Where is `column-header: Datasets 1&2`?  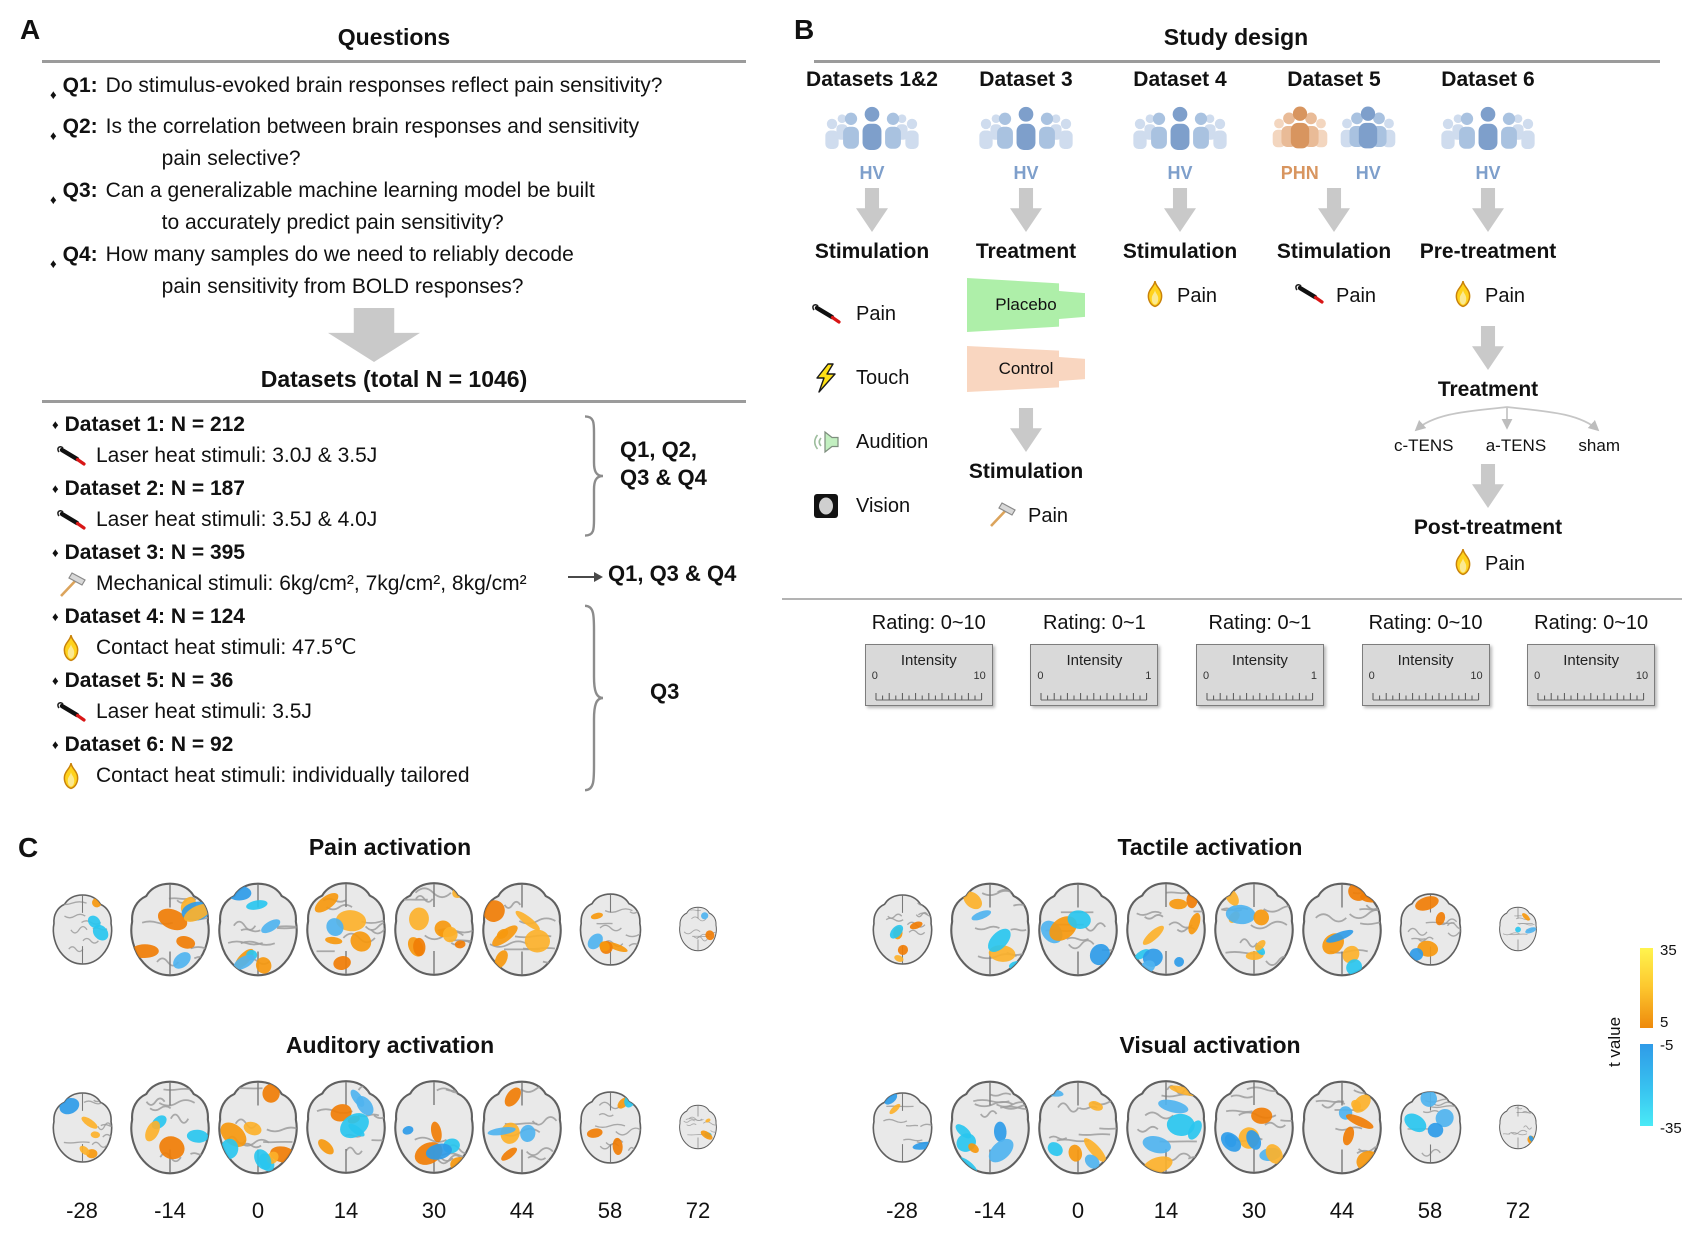 column-header: Datasets 1&2 is located at coordinates (872, 79).